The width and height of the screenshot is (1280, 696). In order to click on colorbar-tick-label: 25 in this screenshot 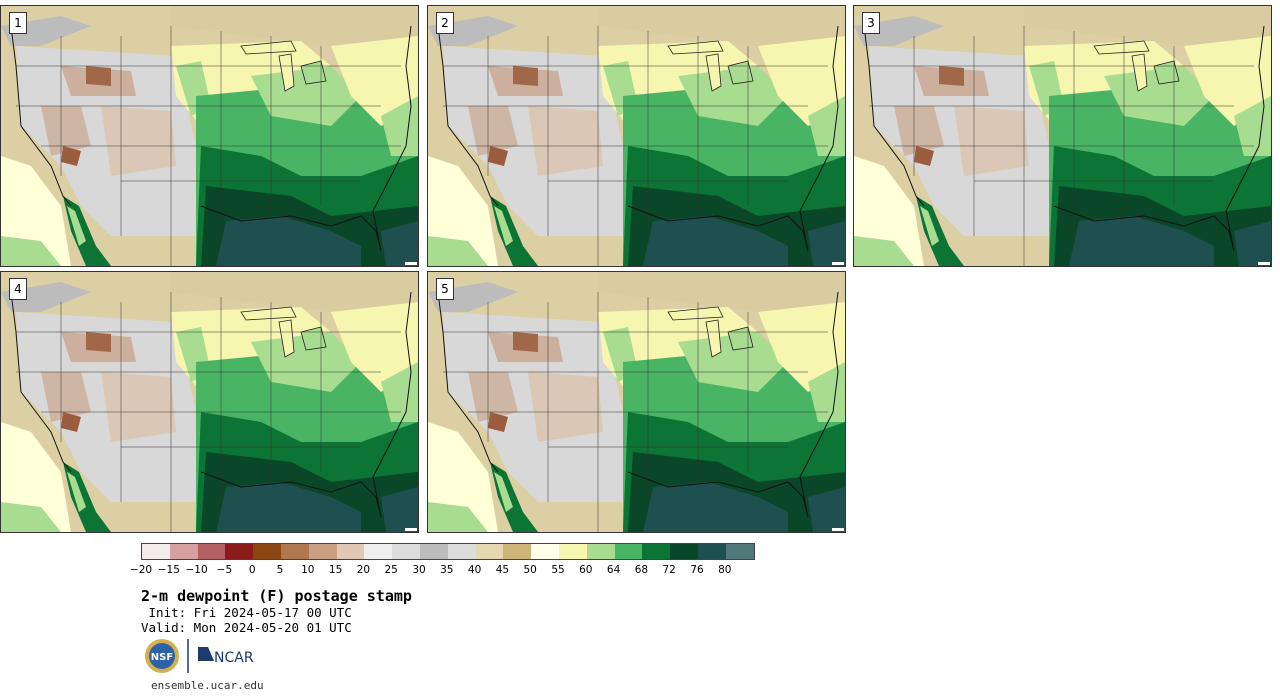, I will do `click(391, 570)`.